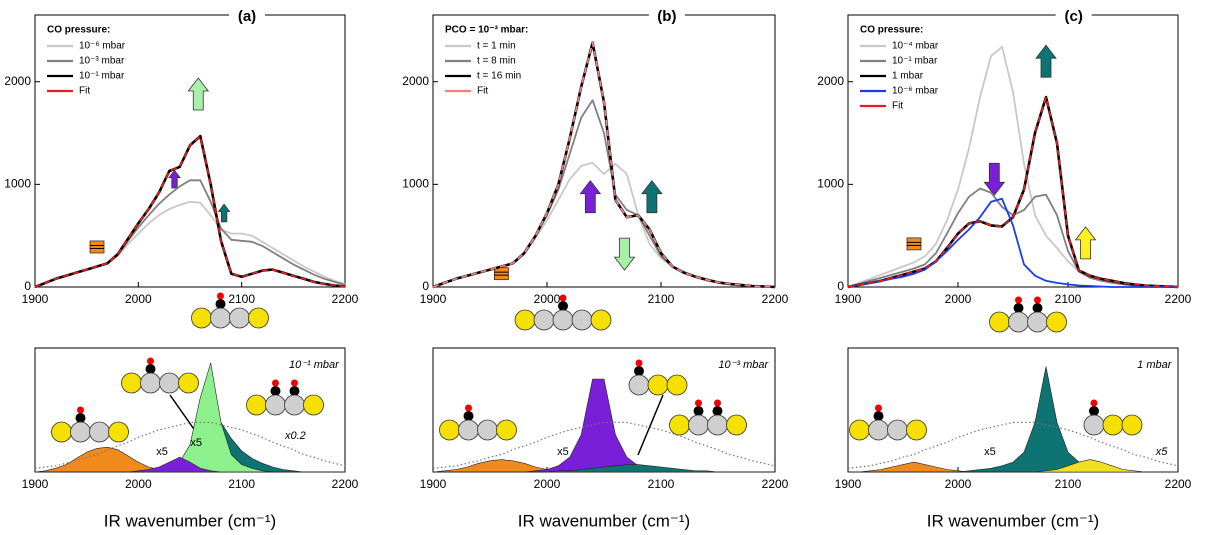  What do you see at coordinates (908, 76) in the screenshot?
I see `legend-label: 1 mbar` at bounding box center [908, 76].